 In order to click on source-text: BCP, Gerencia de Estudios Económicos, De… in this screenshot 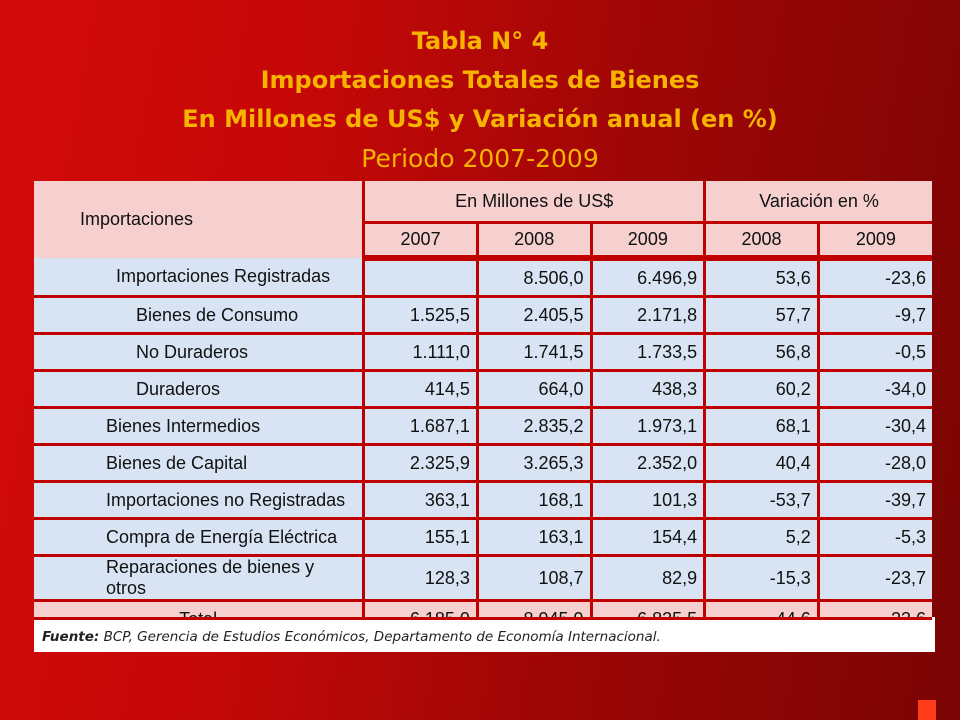, I will do `click(380, 637)`.